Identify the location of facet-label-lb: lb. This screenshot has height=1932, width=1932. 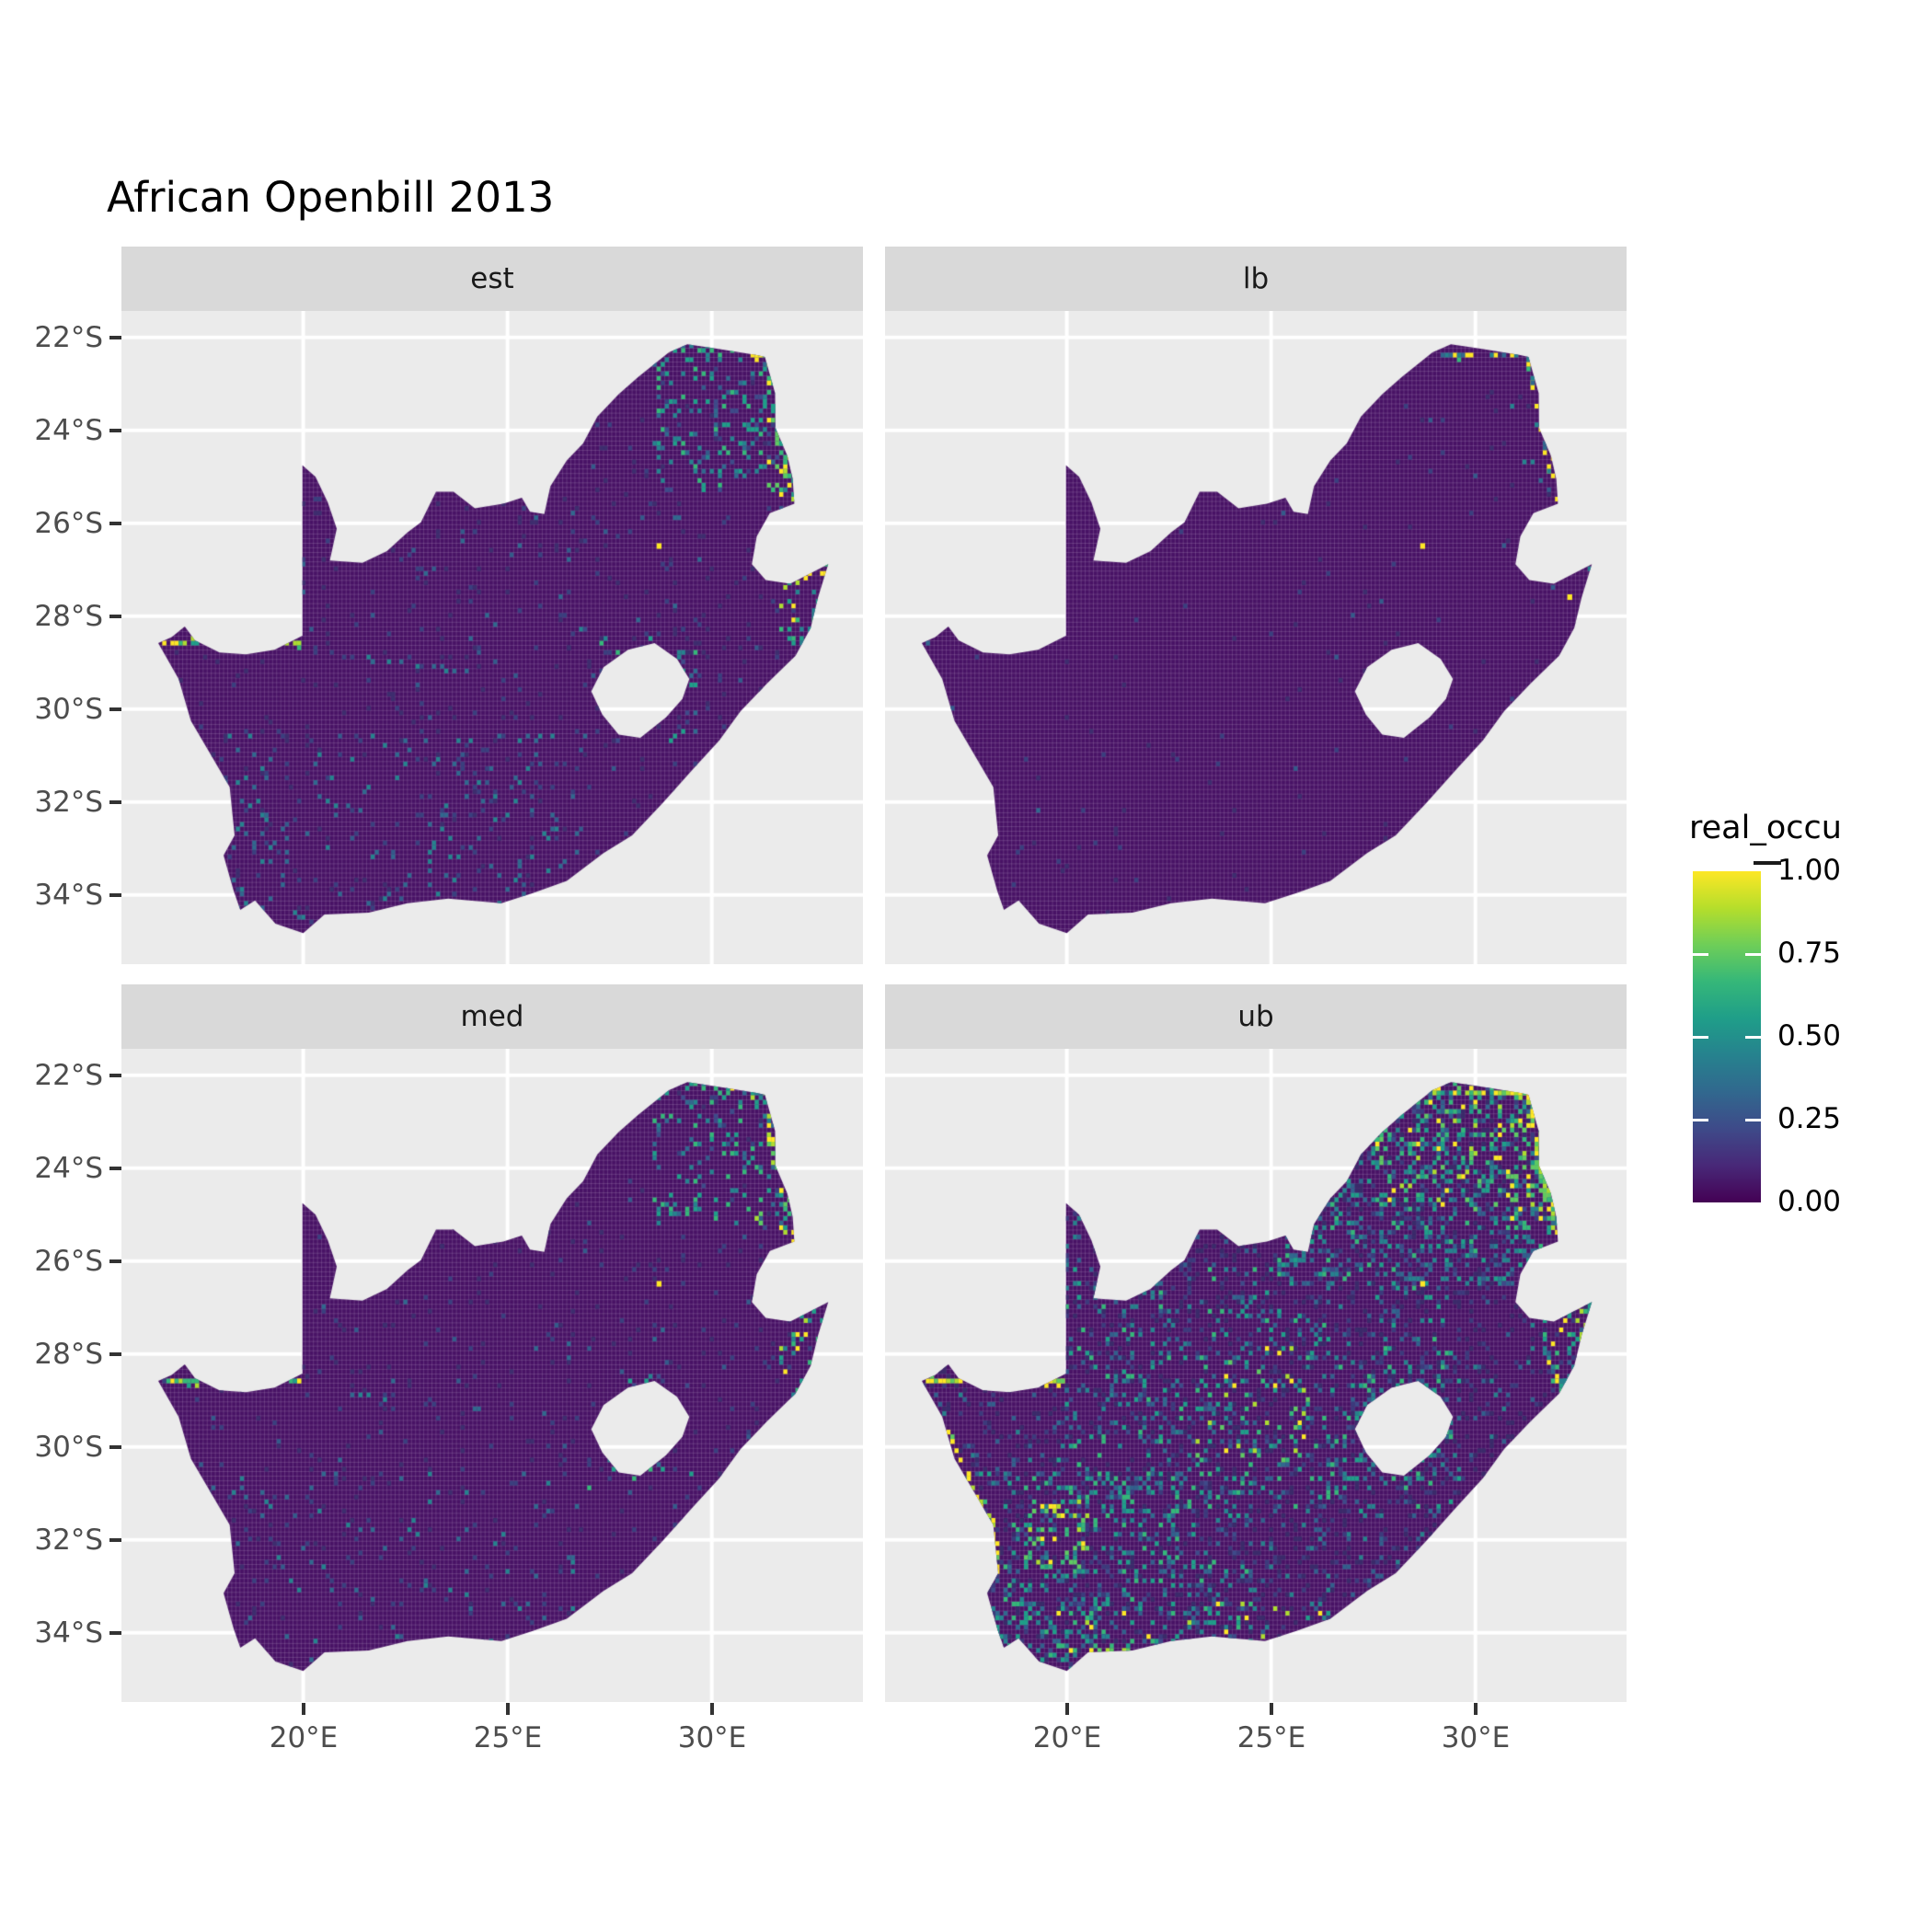
(1256, 278).